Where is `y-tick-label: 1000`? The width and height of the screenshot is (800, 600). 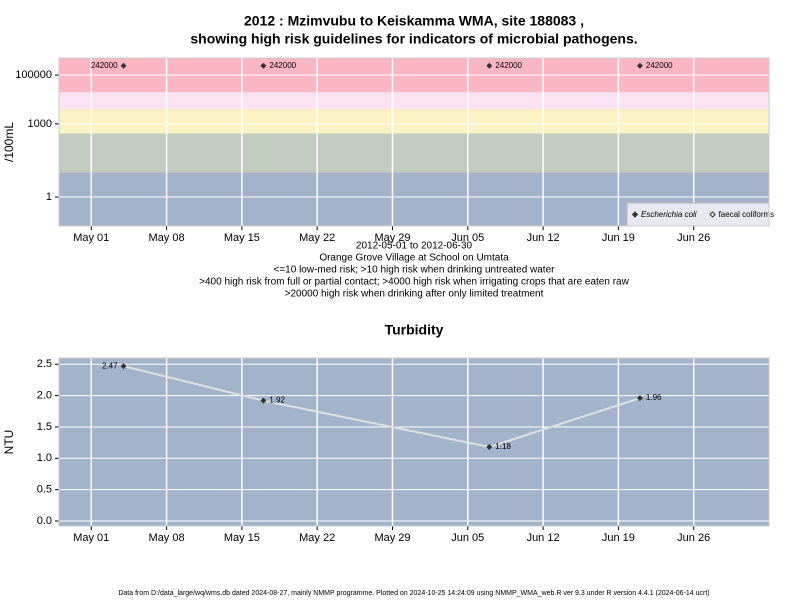
y-tick-label: 1000 is located at coordinates (40, 124).